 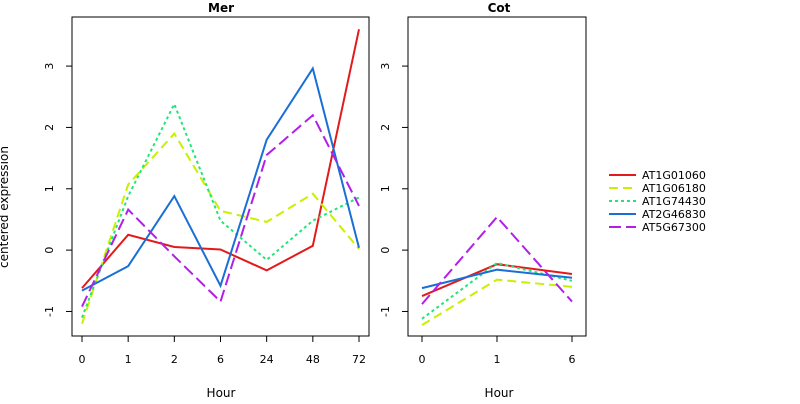 I want to click on panel-title: Mer, so click(x=221, y=8).